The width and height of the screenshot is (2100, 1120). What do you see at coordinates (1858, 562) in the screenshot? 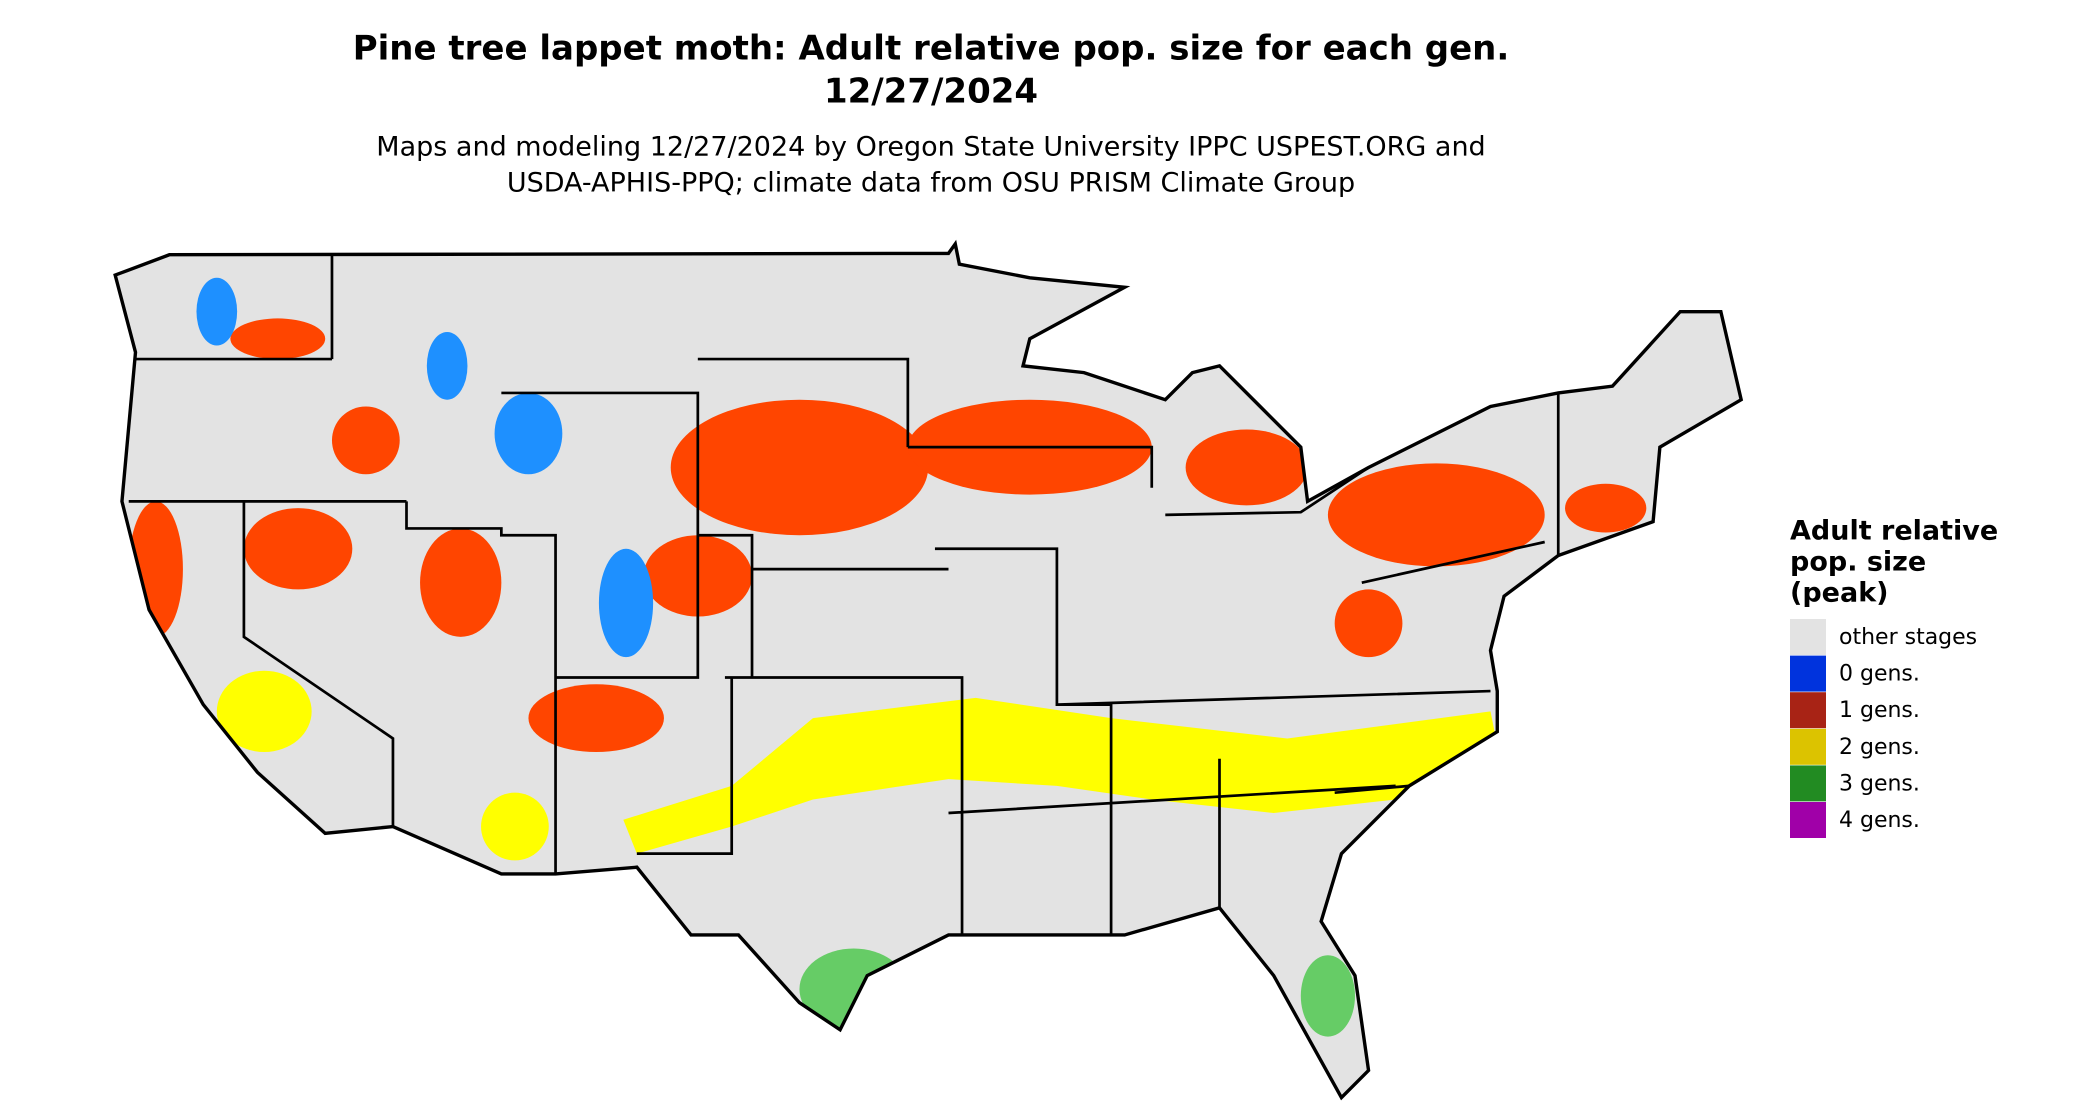
I see `legend-title: pop. size` at bounding box center [1858, 562].